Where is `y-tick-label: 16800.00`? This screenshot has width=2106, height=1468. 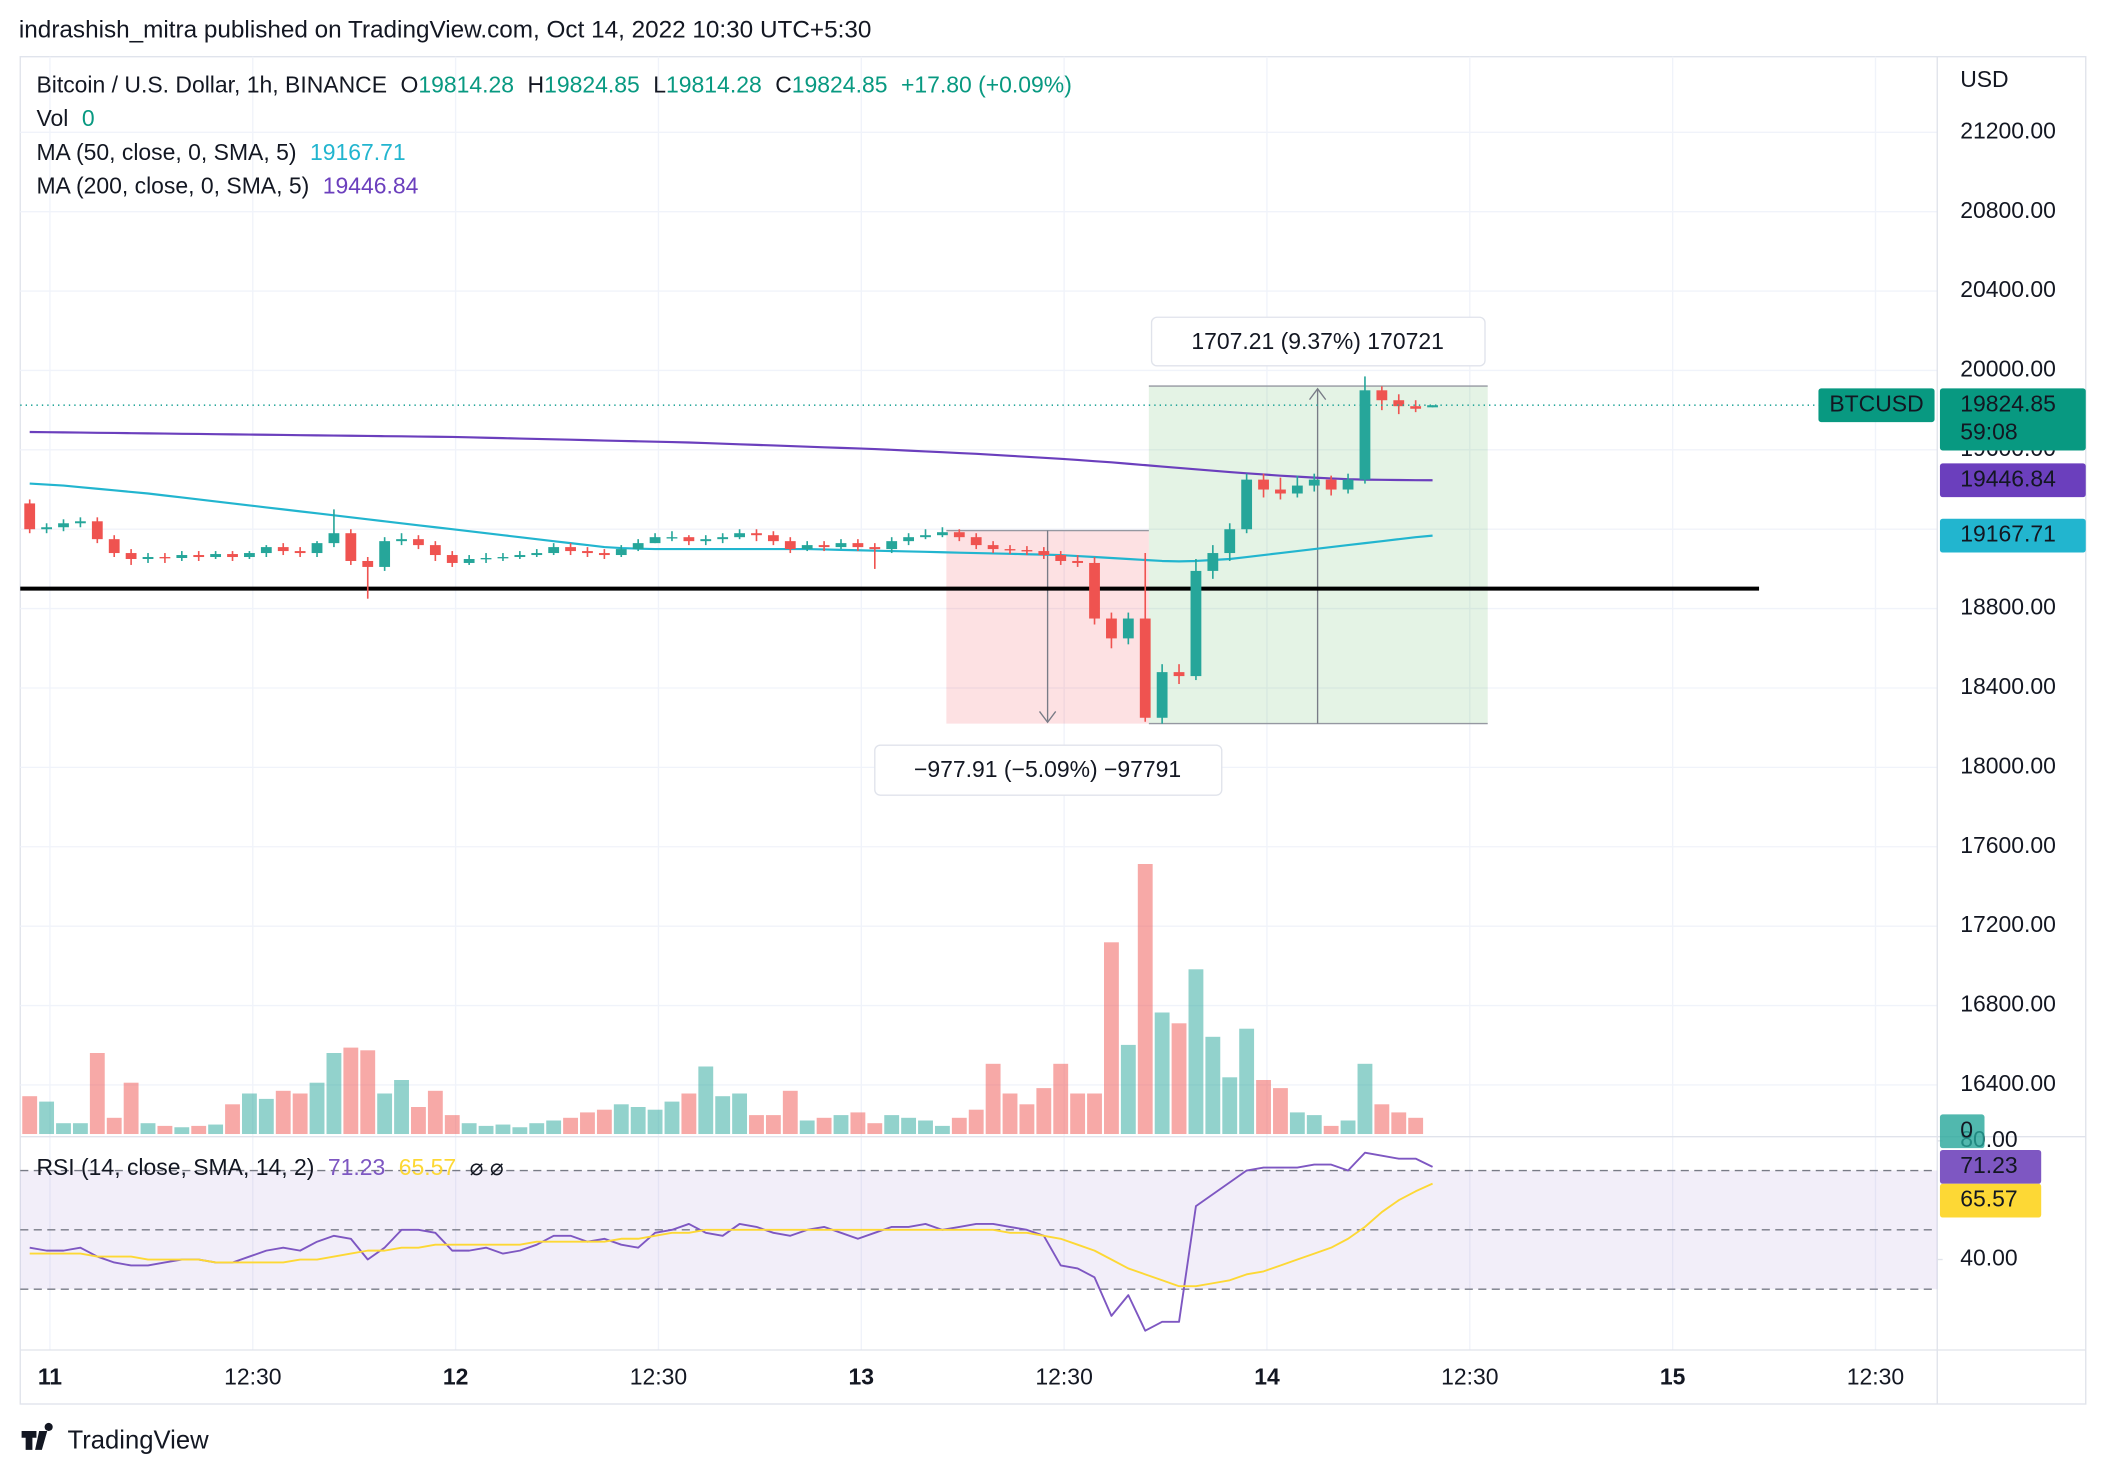
y-tick-label: 16800.00 is located at coordinates (2008, 1004).